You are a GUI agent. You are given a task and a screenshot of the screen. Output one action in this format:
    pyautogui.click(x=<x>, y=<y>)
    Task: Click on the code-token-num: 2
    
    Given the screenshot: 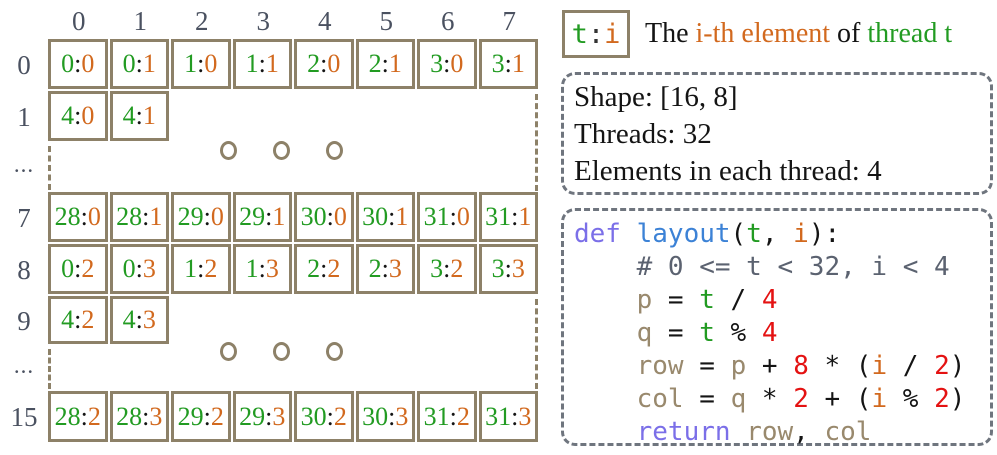 What is the action you would take?
    pyautogui.click(x=942, y=399)
    